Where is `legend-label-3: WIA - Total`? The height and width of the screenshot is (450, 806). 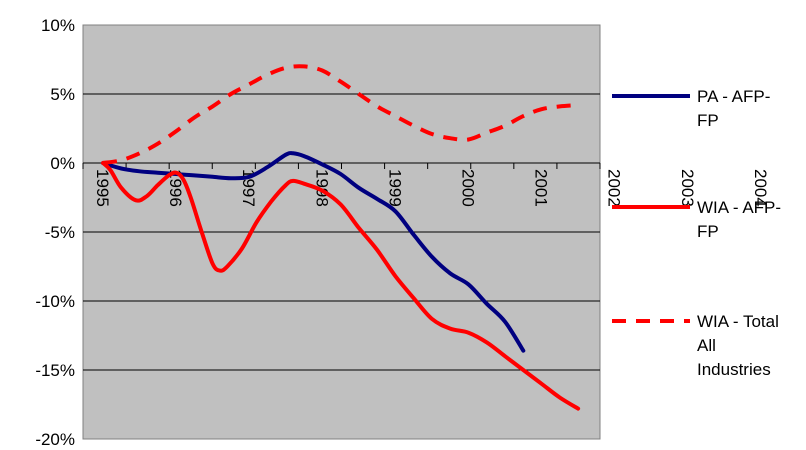
legend-label-3: WIA - Total is located at coordinates (738, 321).